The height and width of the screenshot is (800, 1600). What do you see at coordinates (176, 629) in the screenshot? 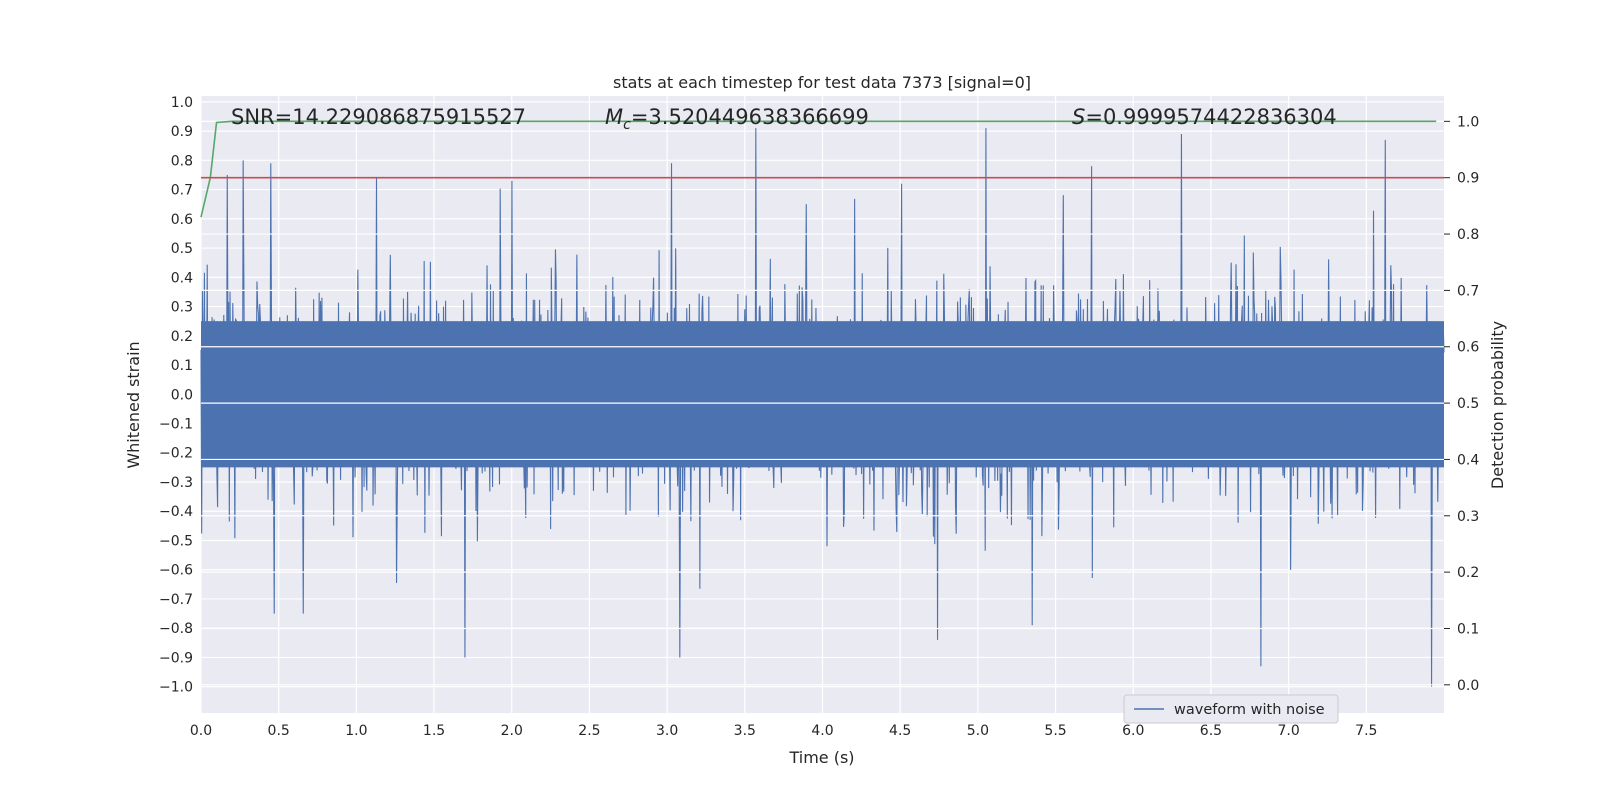
I see `left-tick-label: −0.8` at bounding box center [176, 629].